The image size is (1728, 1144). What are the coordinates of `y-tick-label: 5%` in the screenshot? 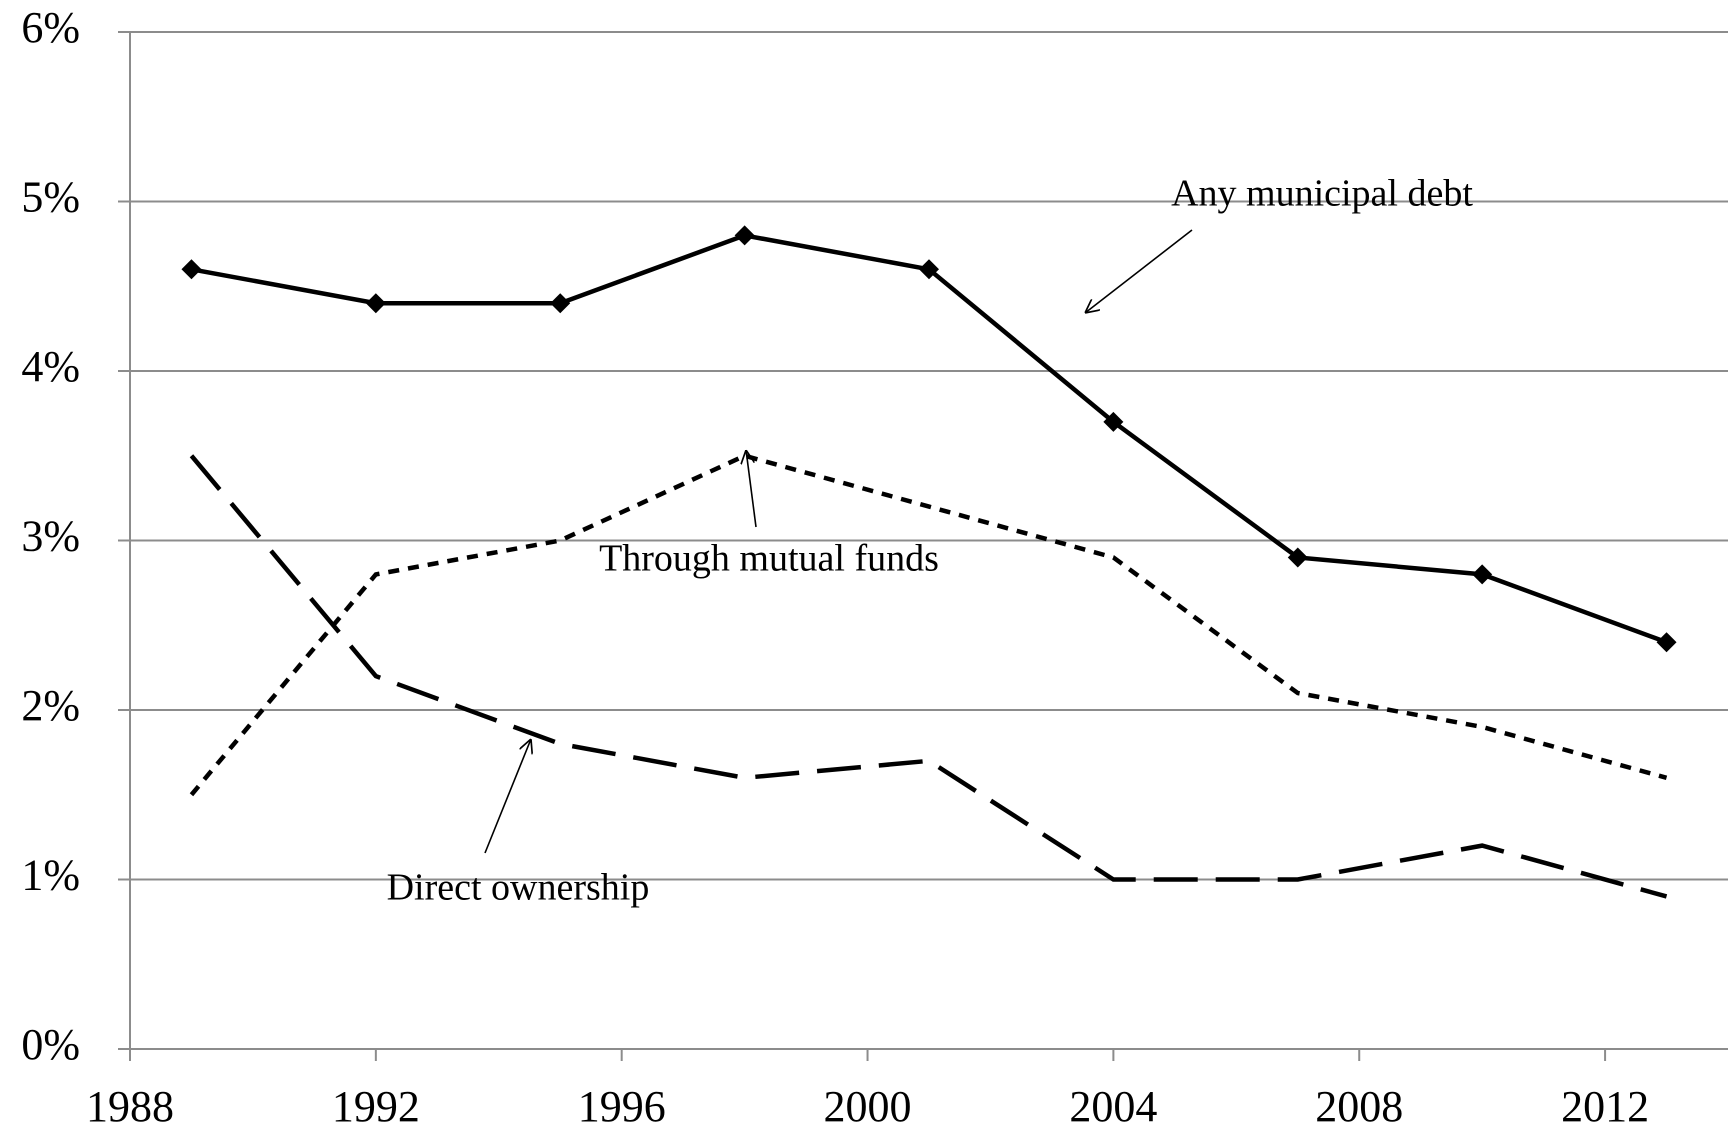 It's located at (50, 197).